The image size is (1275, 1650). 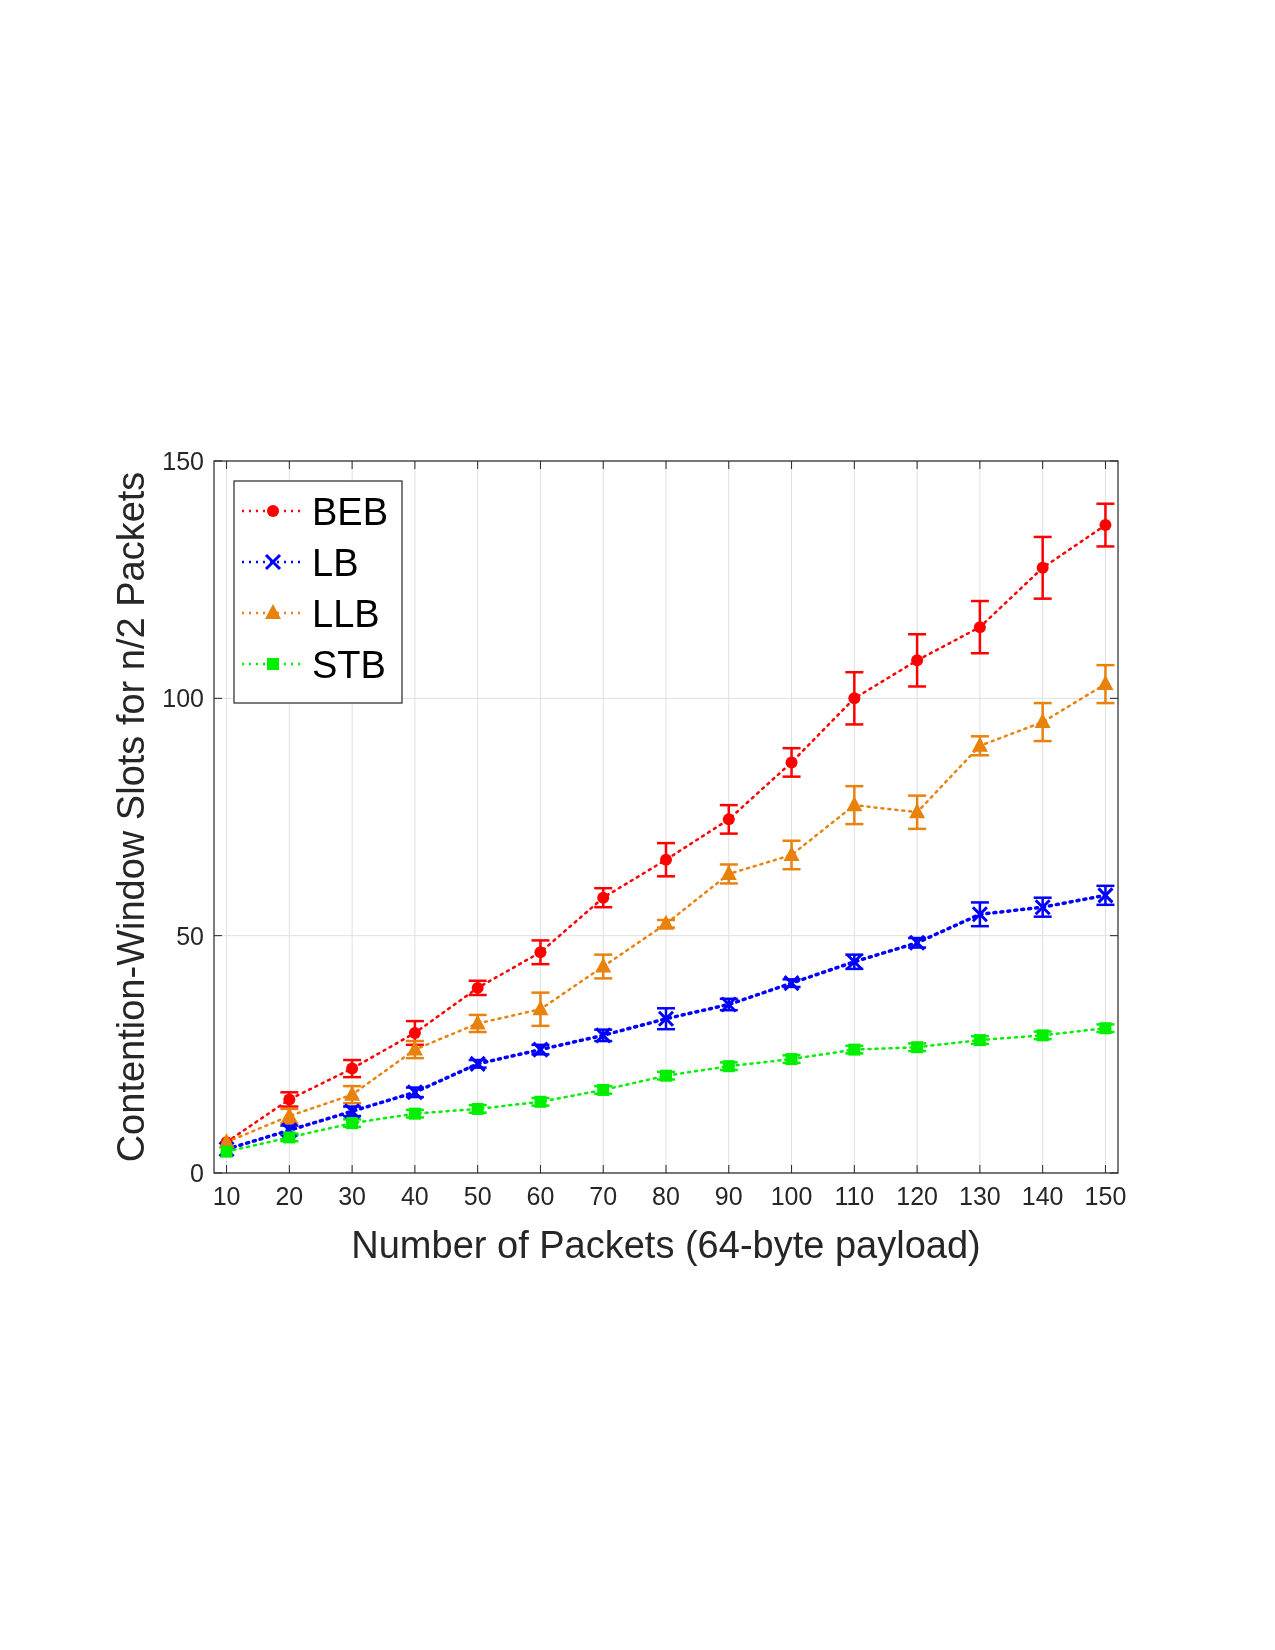 I want to click on x-axis-title: Number of Packets (64-byte payload), so click(x=666, y=1245).